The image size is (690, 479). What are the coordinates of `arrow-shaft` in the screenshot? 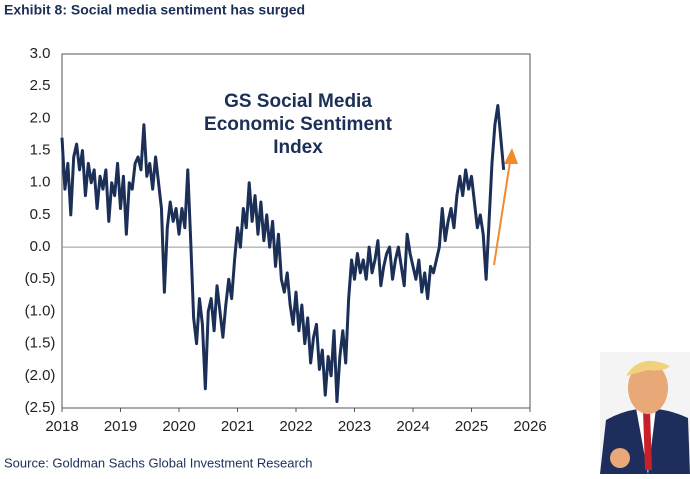 It's located at (502, 213).